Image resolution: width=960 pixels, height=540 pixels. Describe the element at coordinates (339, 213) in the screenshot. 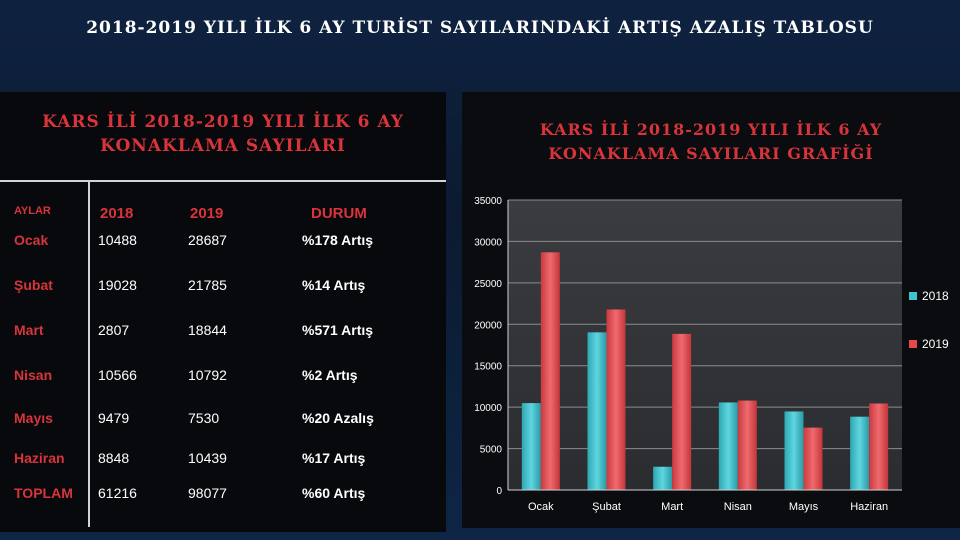

I see `header-status: DURUM` at that location.